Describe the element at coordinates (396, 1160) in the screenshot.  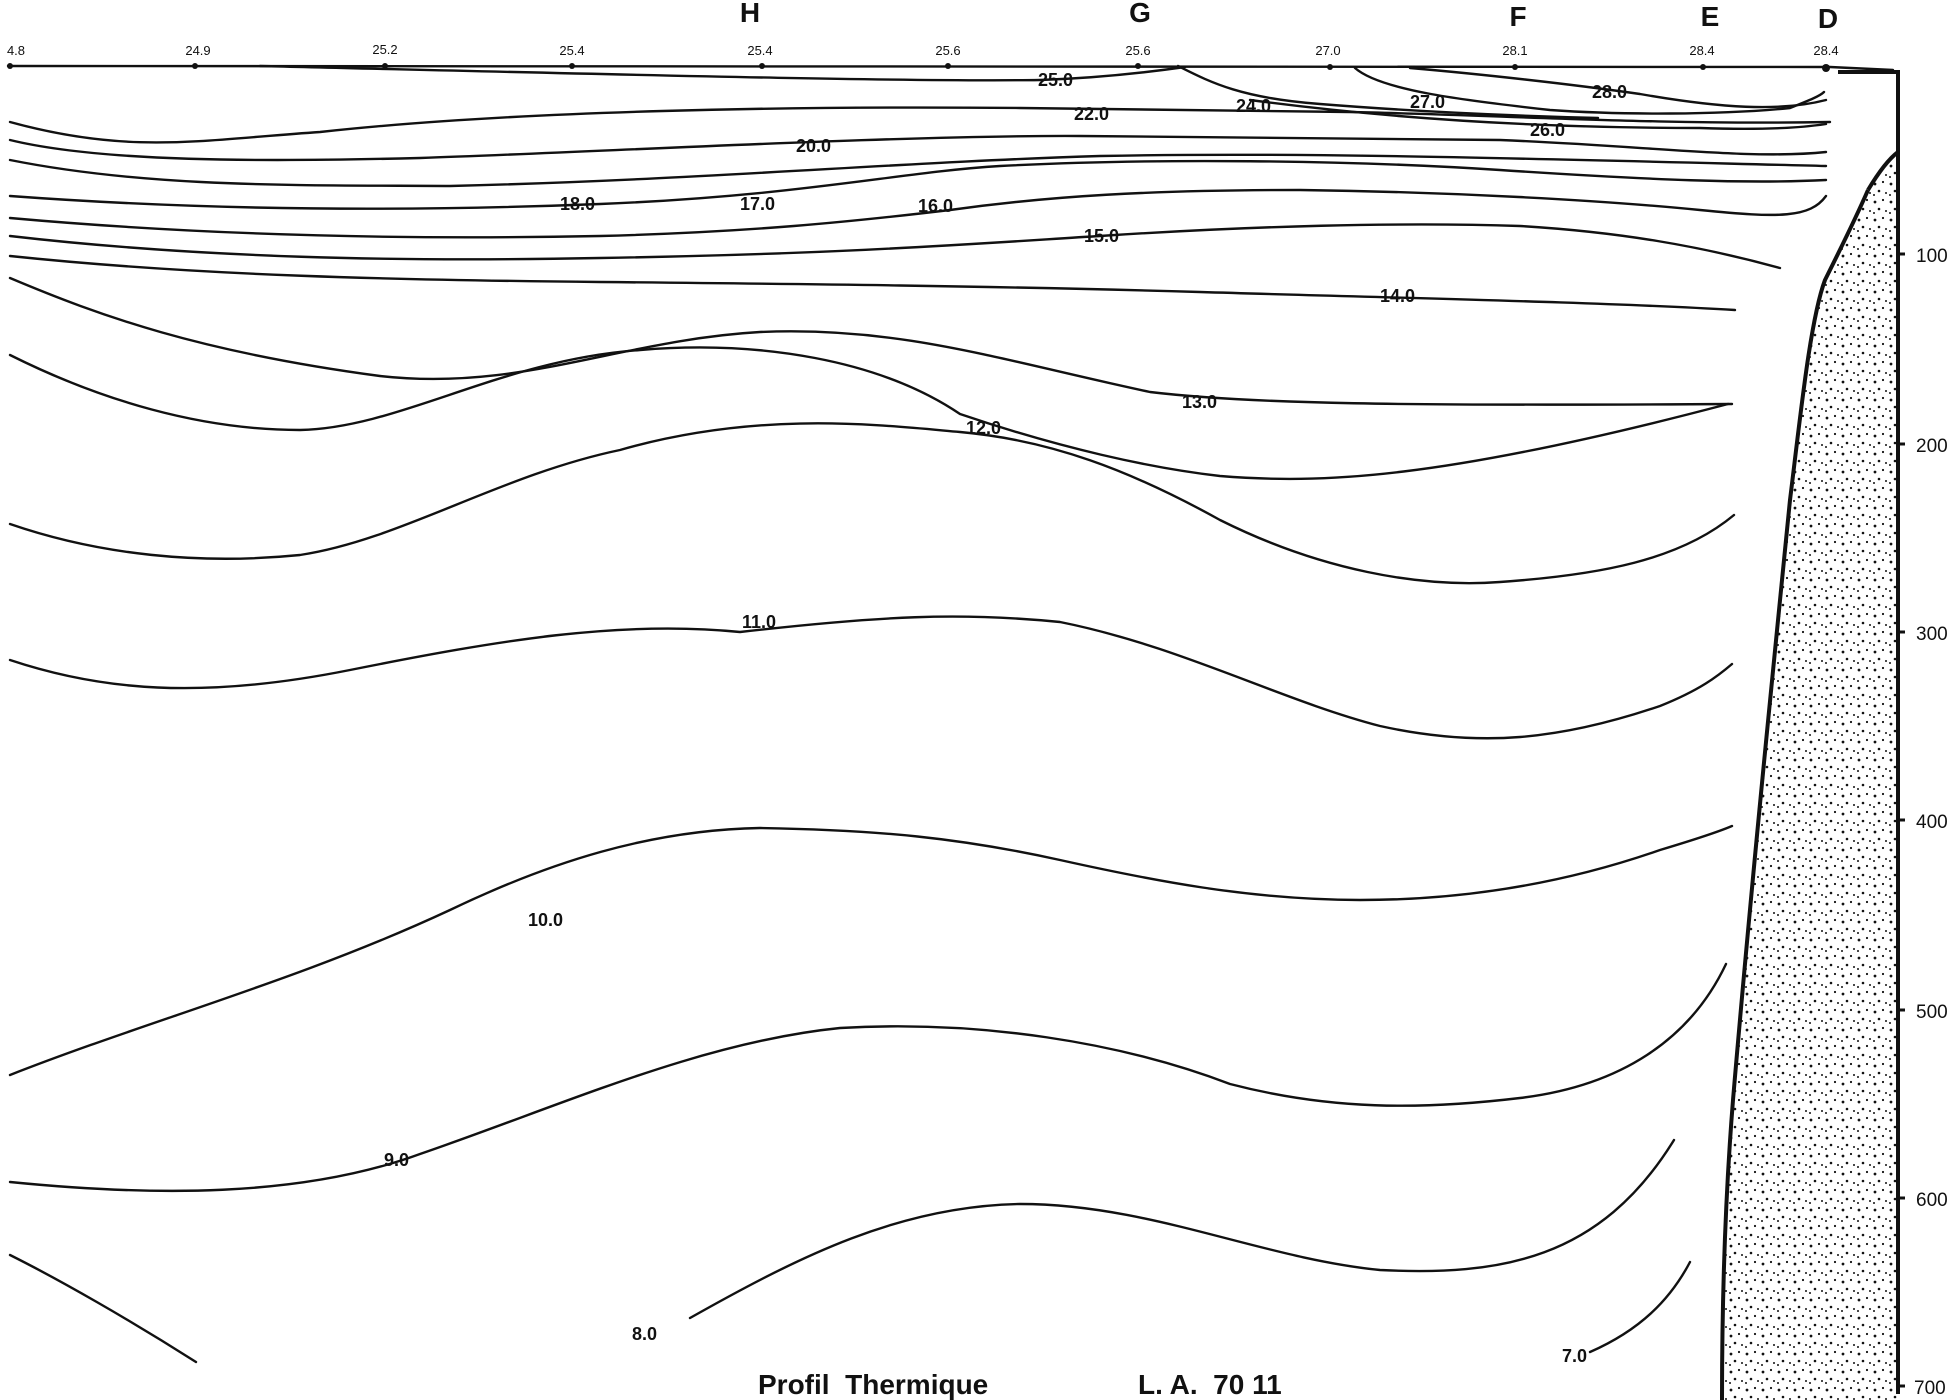
I see `isotherm-label: 9.0` at that location.